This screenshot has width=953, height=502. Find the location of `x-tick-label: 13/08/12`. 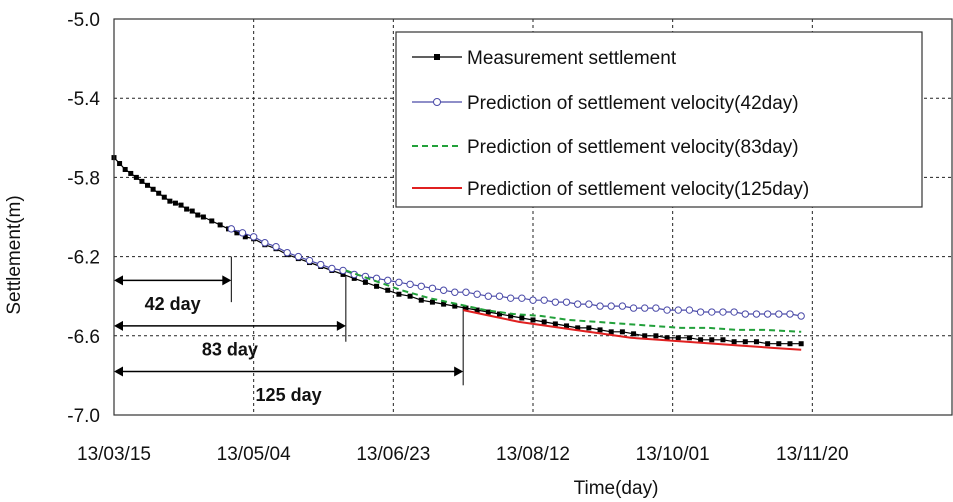

x-tick-label: 13/08/12 is located at coordinates (533, 454).